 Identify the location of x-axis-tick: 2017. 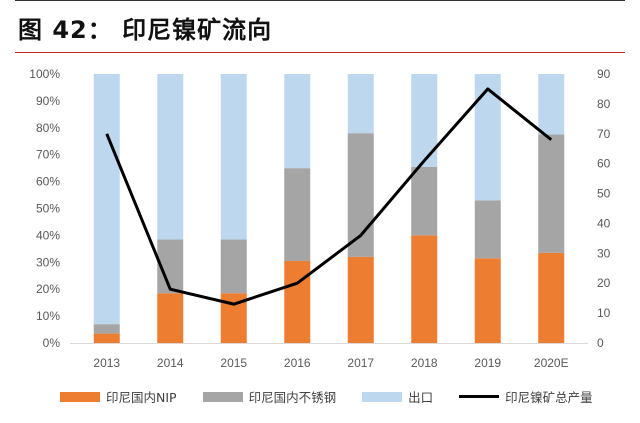
(360, 363).